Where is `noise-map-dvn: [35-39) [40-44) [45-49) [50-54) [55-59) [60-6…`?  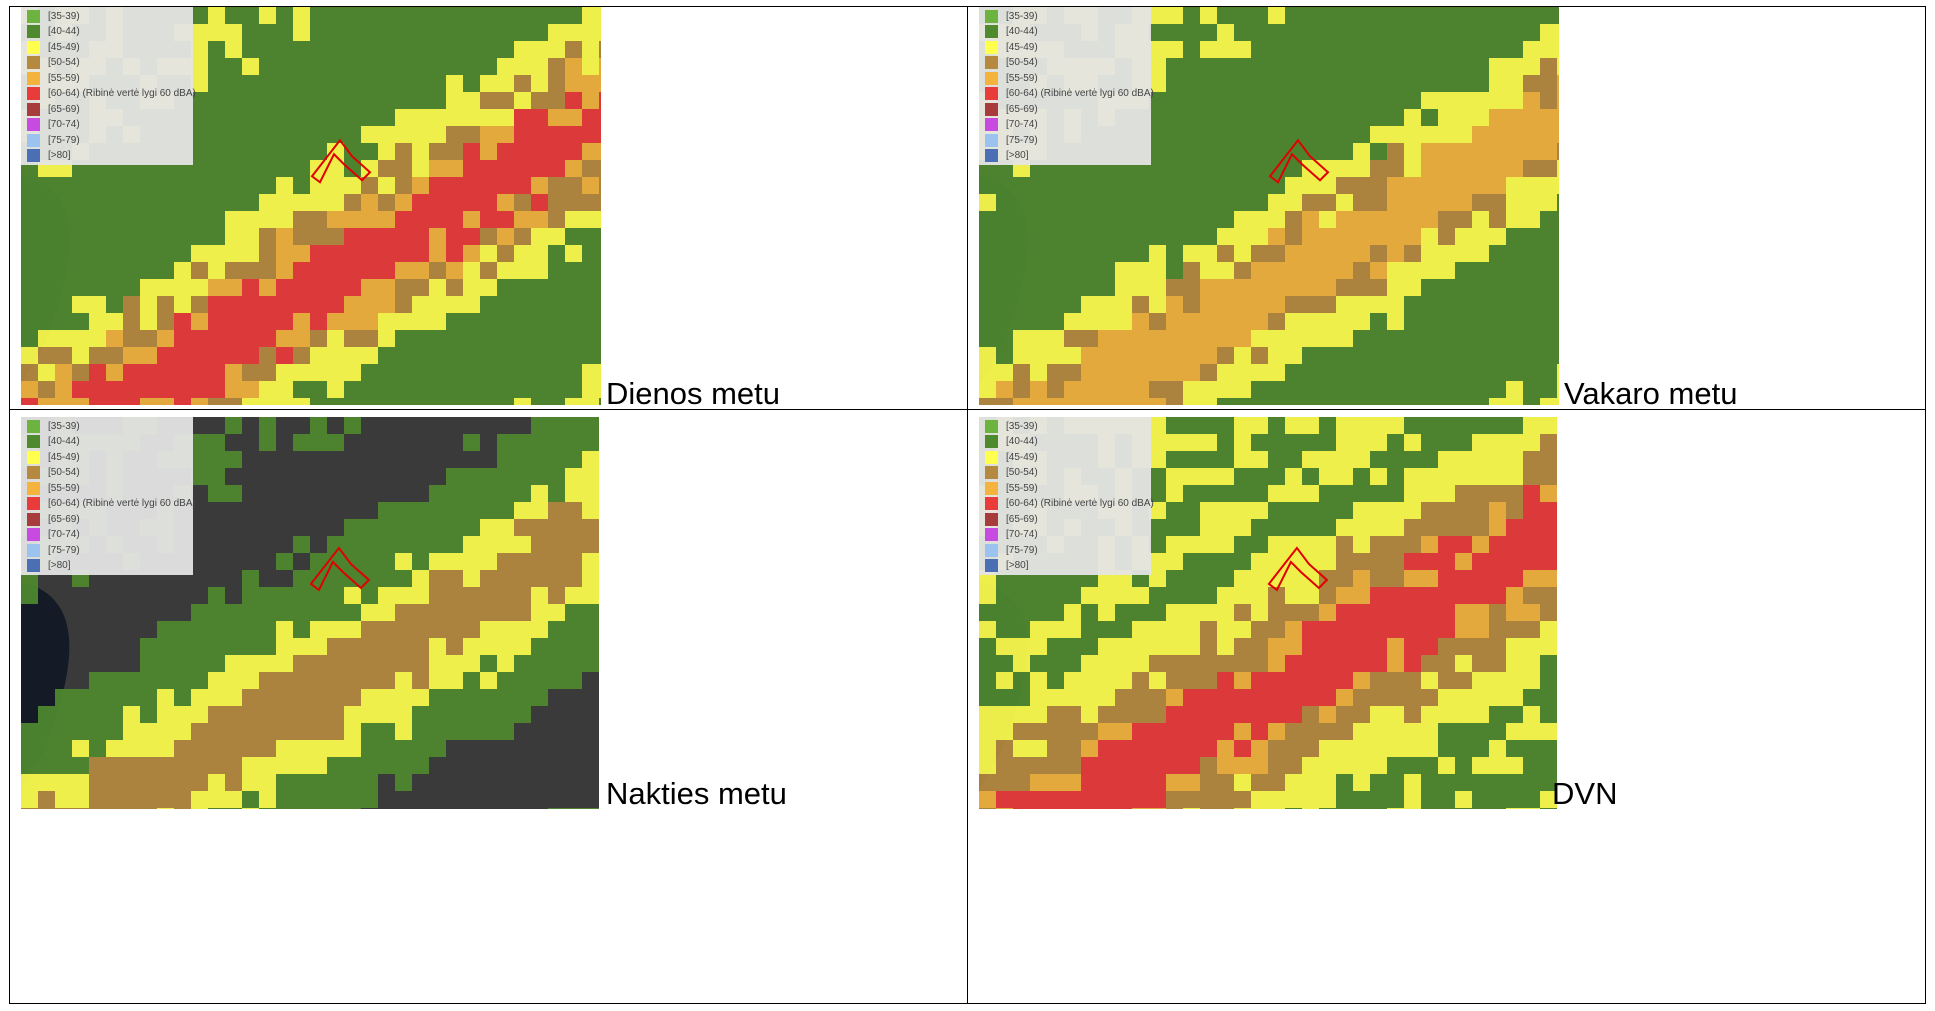
noise-map-dvn: [35-39) [40-44) [45-49) [50-54) [55-59) [60-6… is located at coordinates (1268, 613).